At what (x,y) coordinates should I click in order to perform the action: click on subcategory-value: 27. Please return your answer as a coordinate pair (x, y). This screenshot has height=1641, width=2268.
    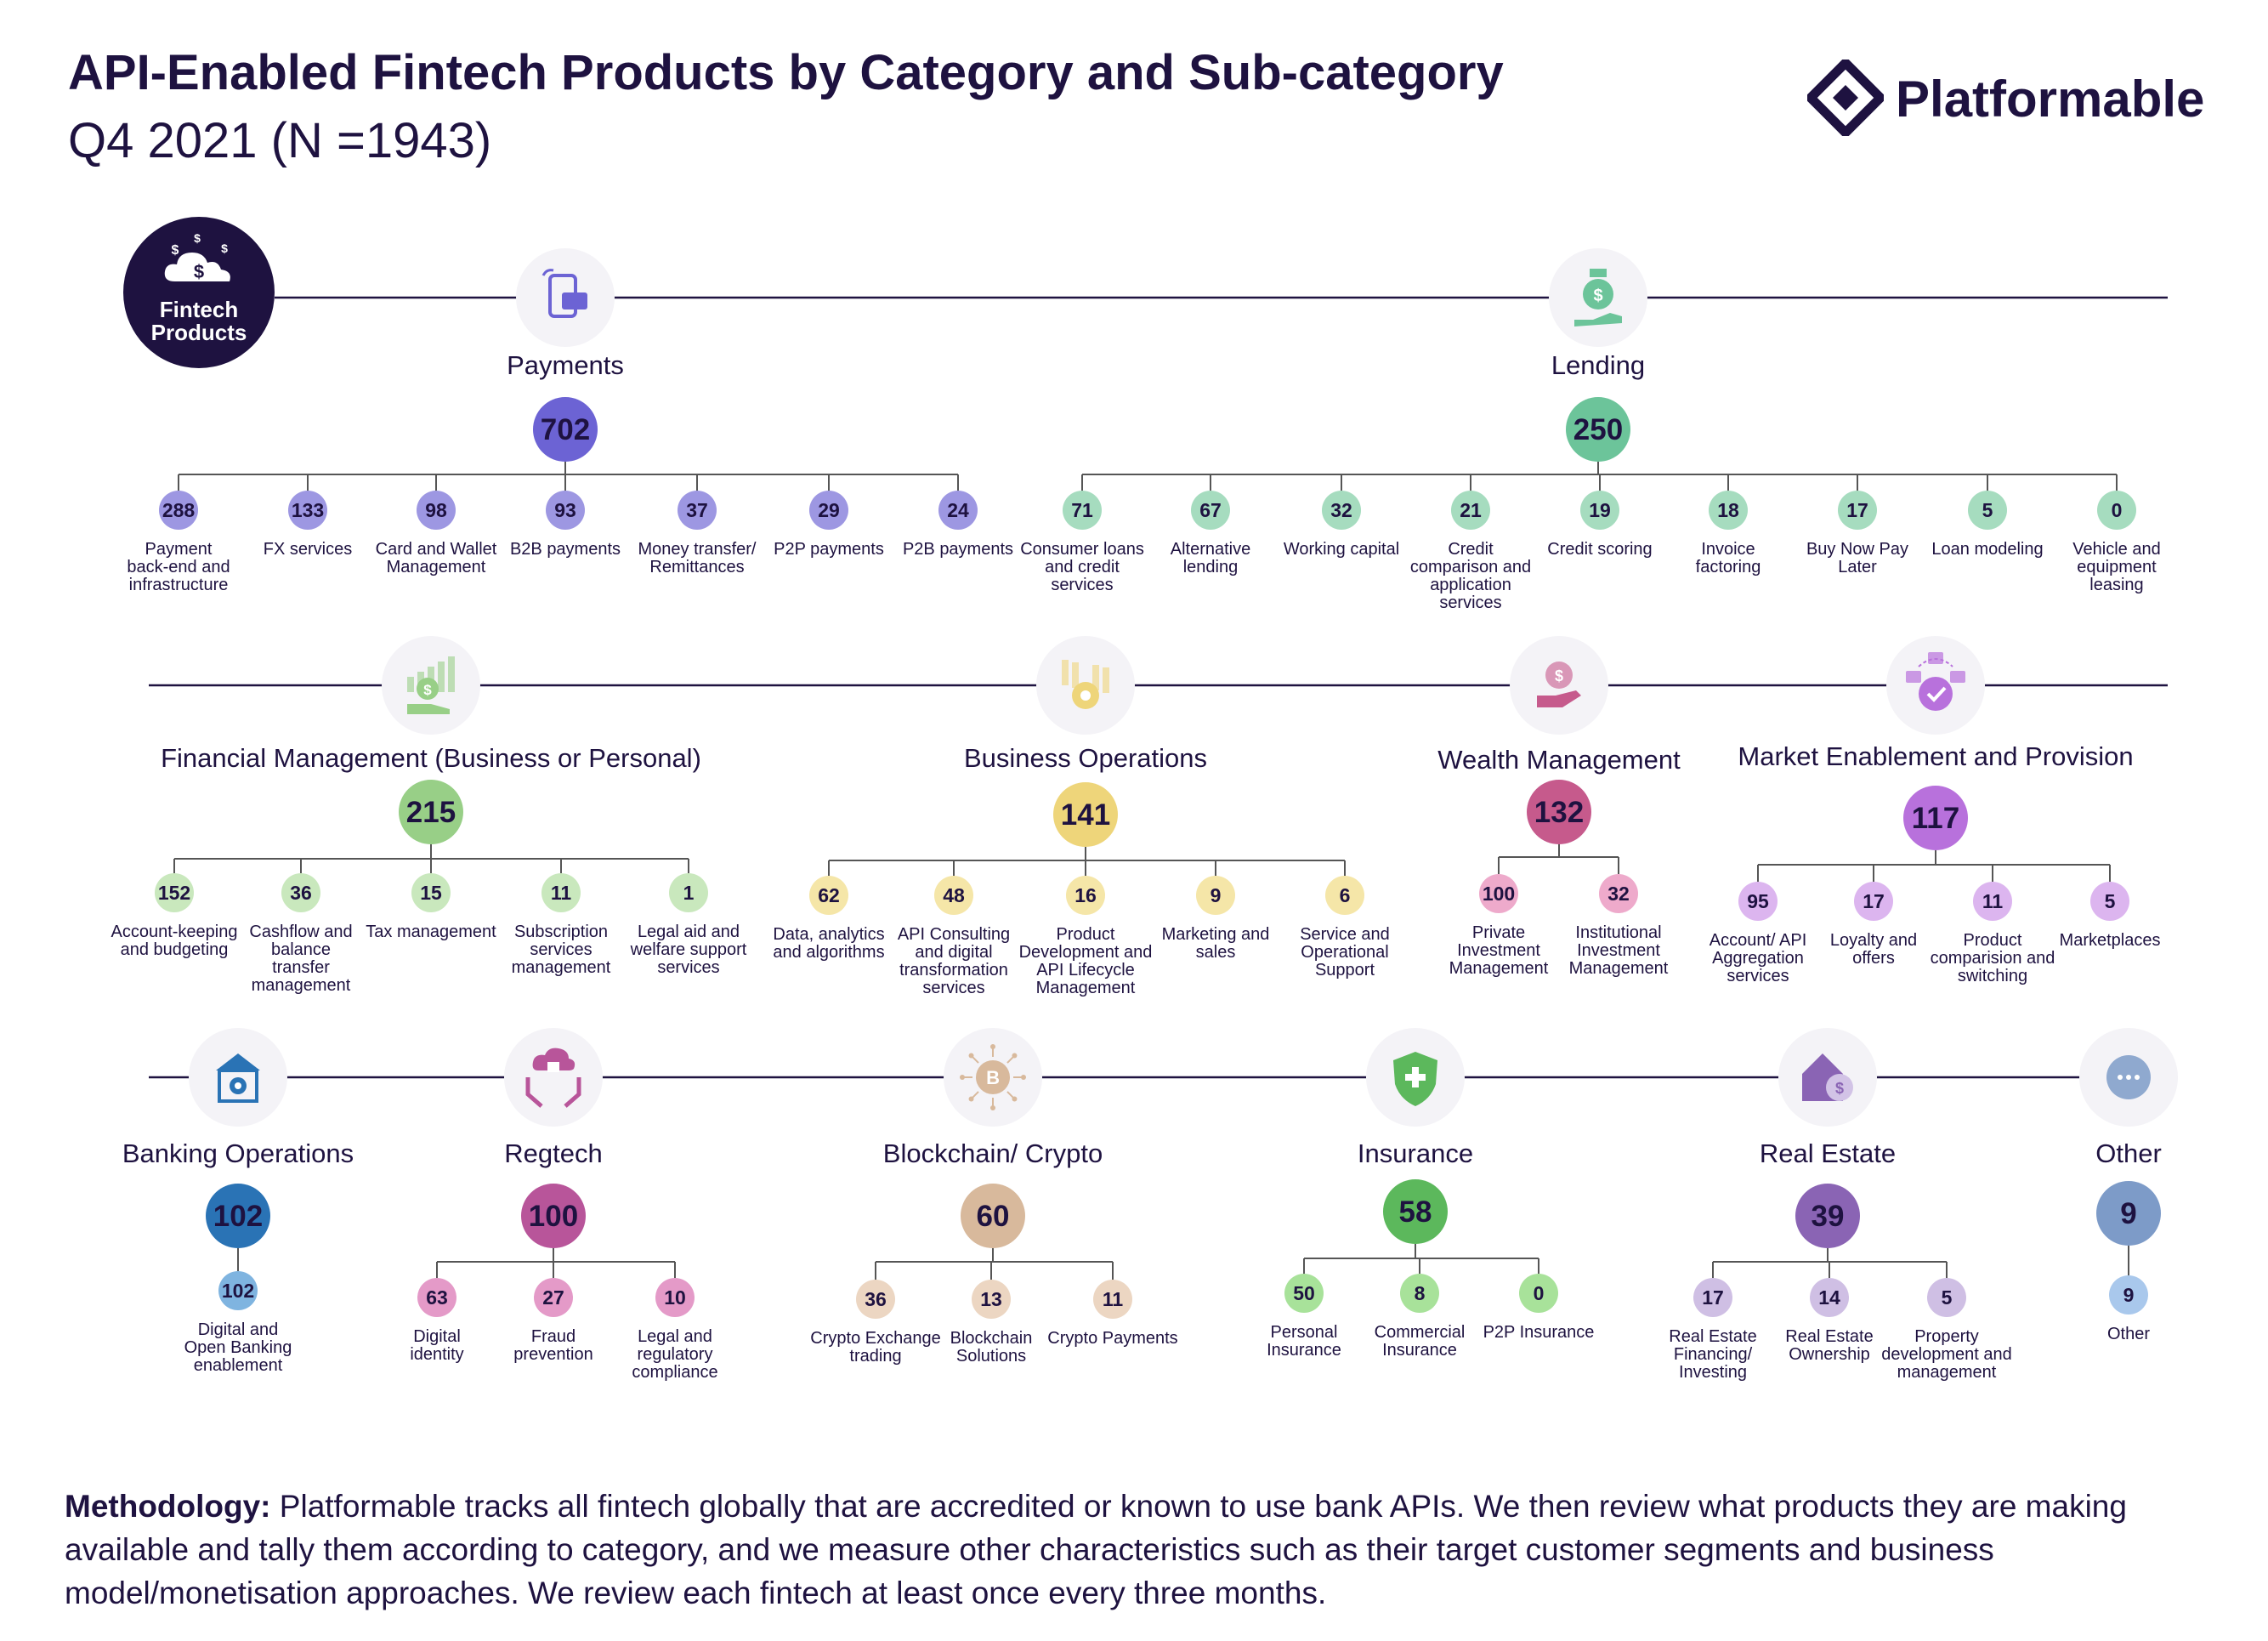
    Looking at the image, I should click on (553, 1298).